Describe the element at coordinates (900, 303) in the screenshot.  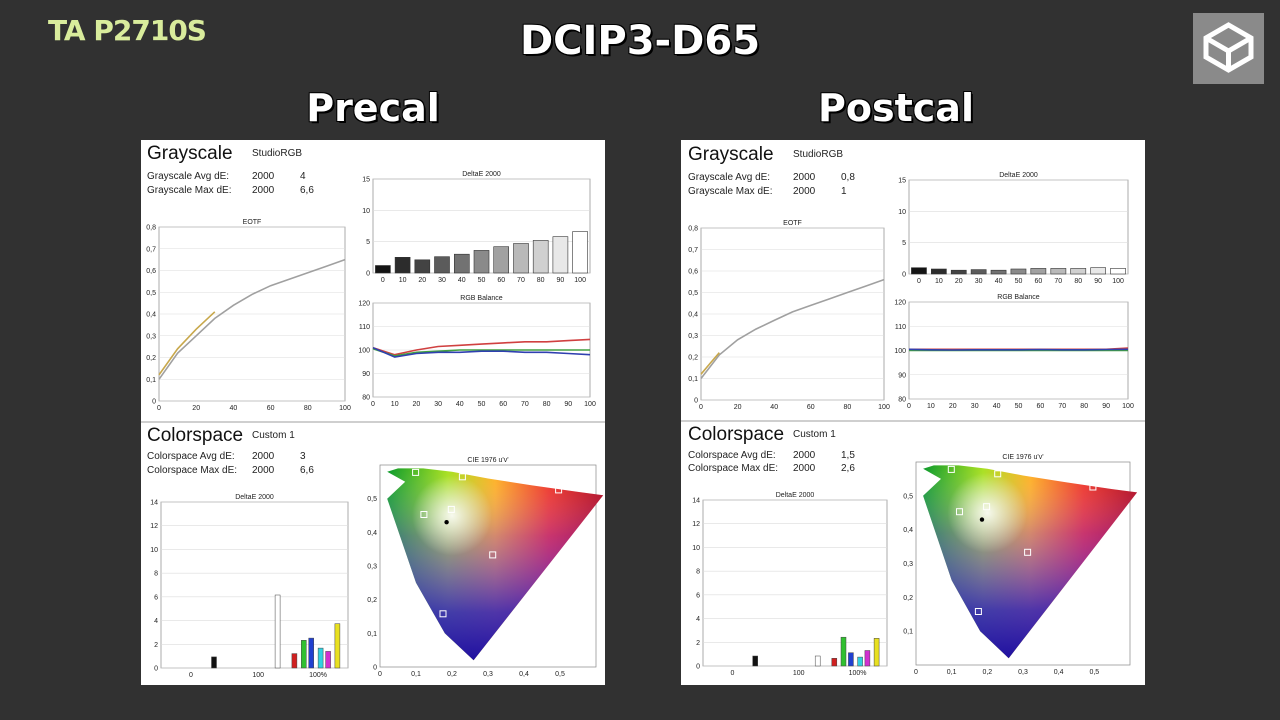
I see `y-tick-label: 120` at that location.